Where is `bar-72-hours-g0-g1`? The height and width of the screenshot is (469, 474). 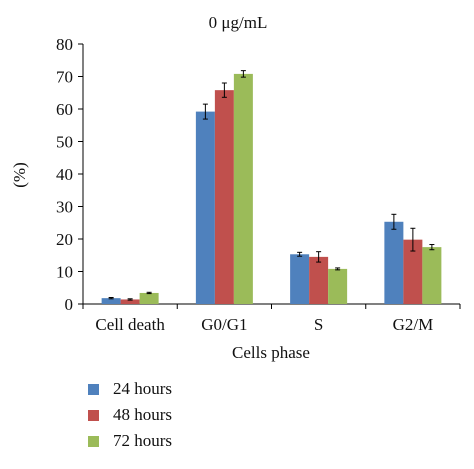 bar-72-hours-g0-g1 is located at coordinates (243, 189).